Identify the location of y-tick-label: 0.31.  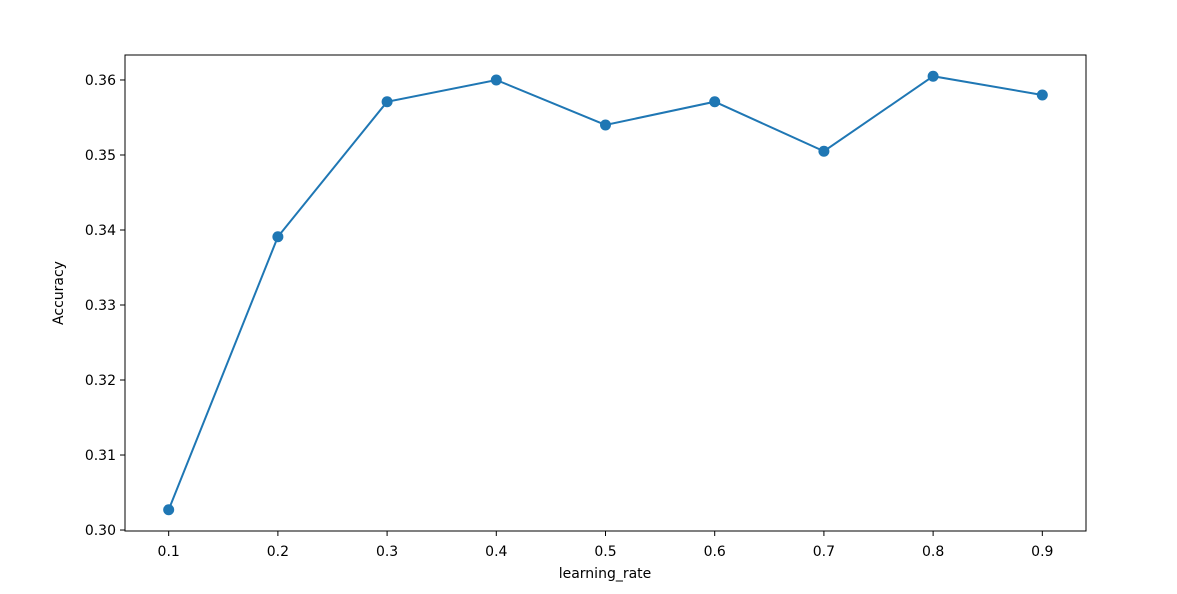
(100, 456).